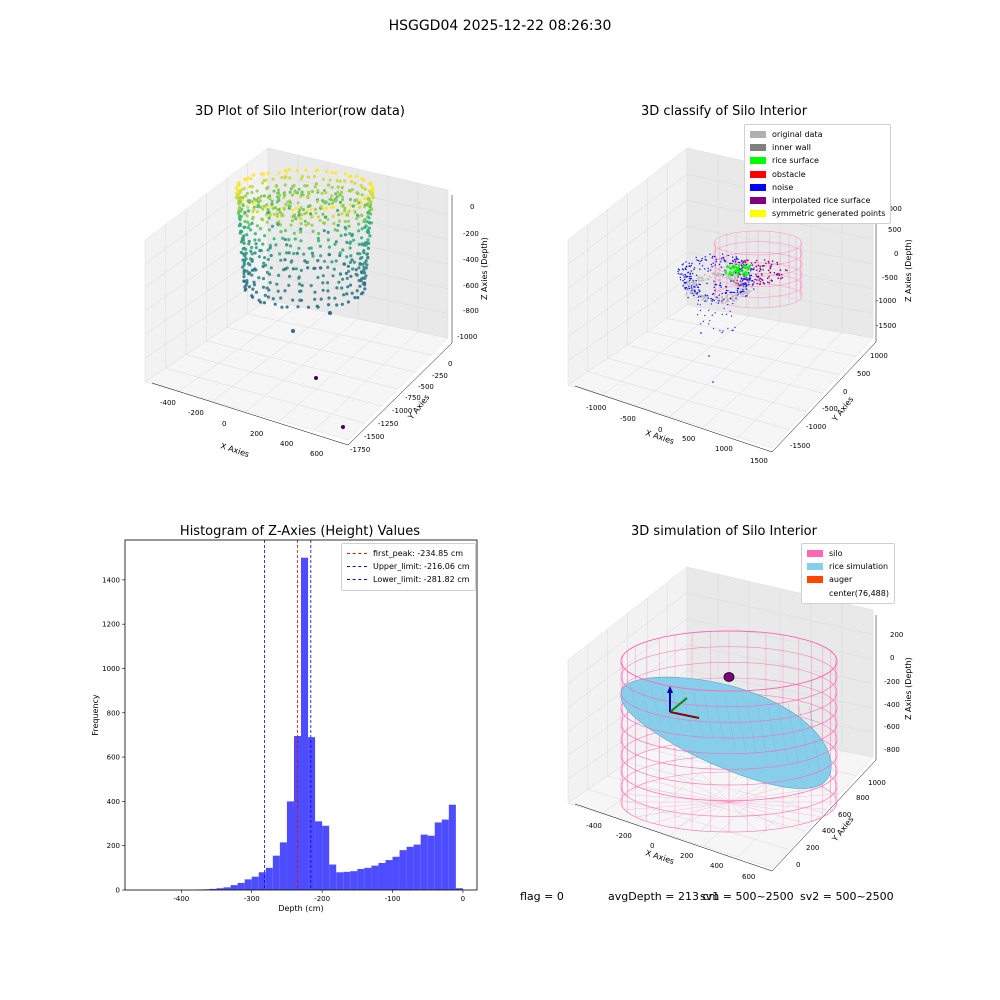  Describe the element at coordinates (402, 411) in the screenshot. I see `p1-ytick: -1000` at that location.